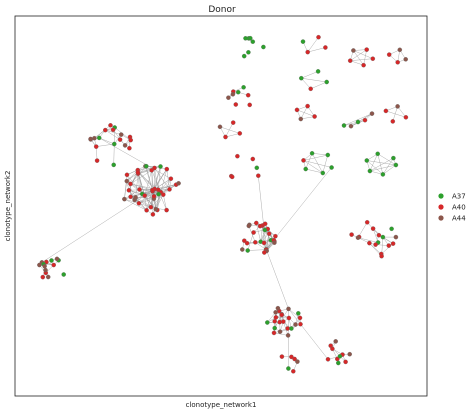  What do you see at coordinates (452, 208) in the screenshot?
I see `legend: A37 A40 A44` at bounding box center [452, 208].